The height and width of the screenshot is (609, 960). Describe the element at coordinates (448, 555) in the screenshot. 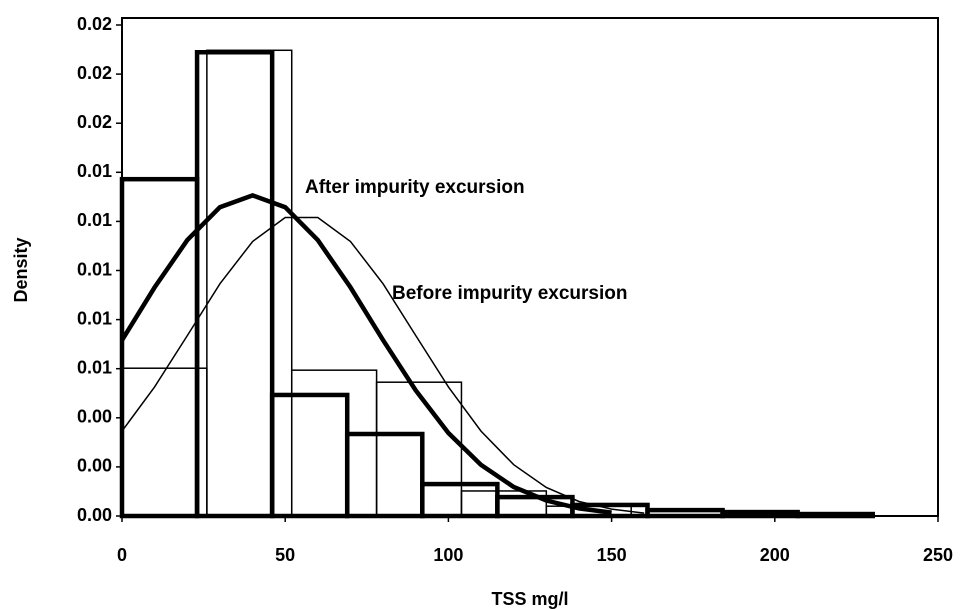

I see `x-tick-label: 100` at that location.